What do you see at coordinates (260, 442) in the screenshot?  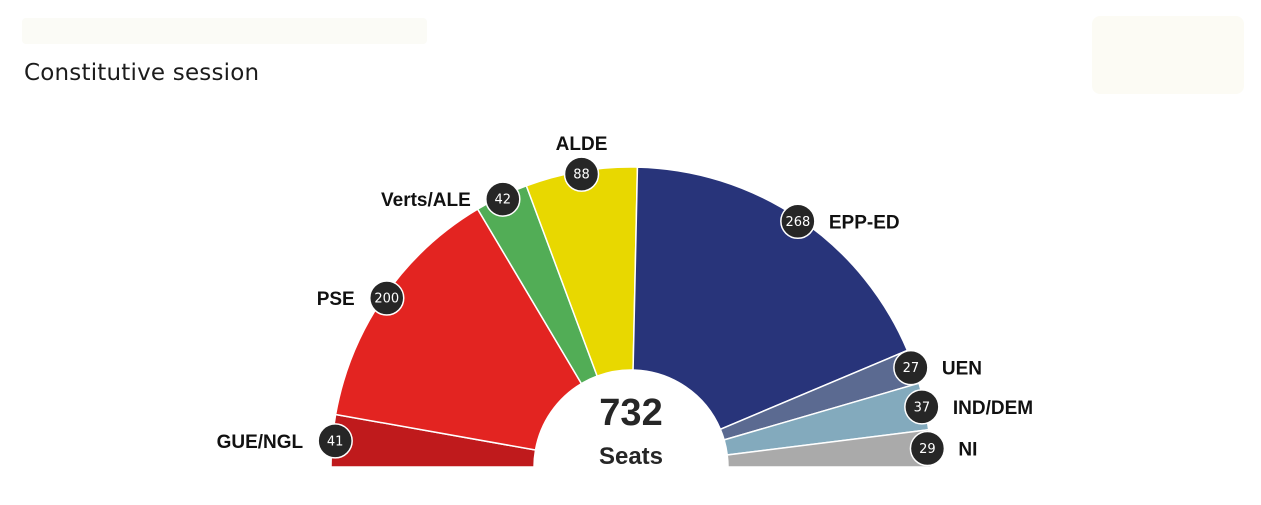 I see `party-label-gue-ngl: GUE/NGL` at bounding box center [260, 442].